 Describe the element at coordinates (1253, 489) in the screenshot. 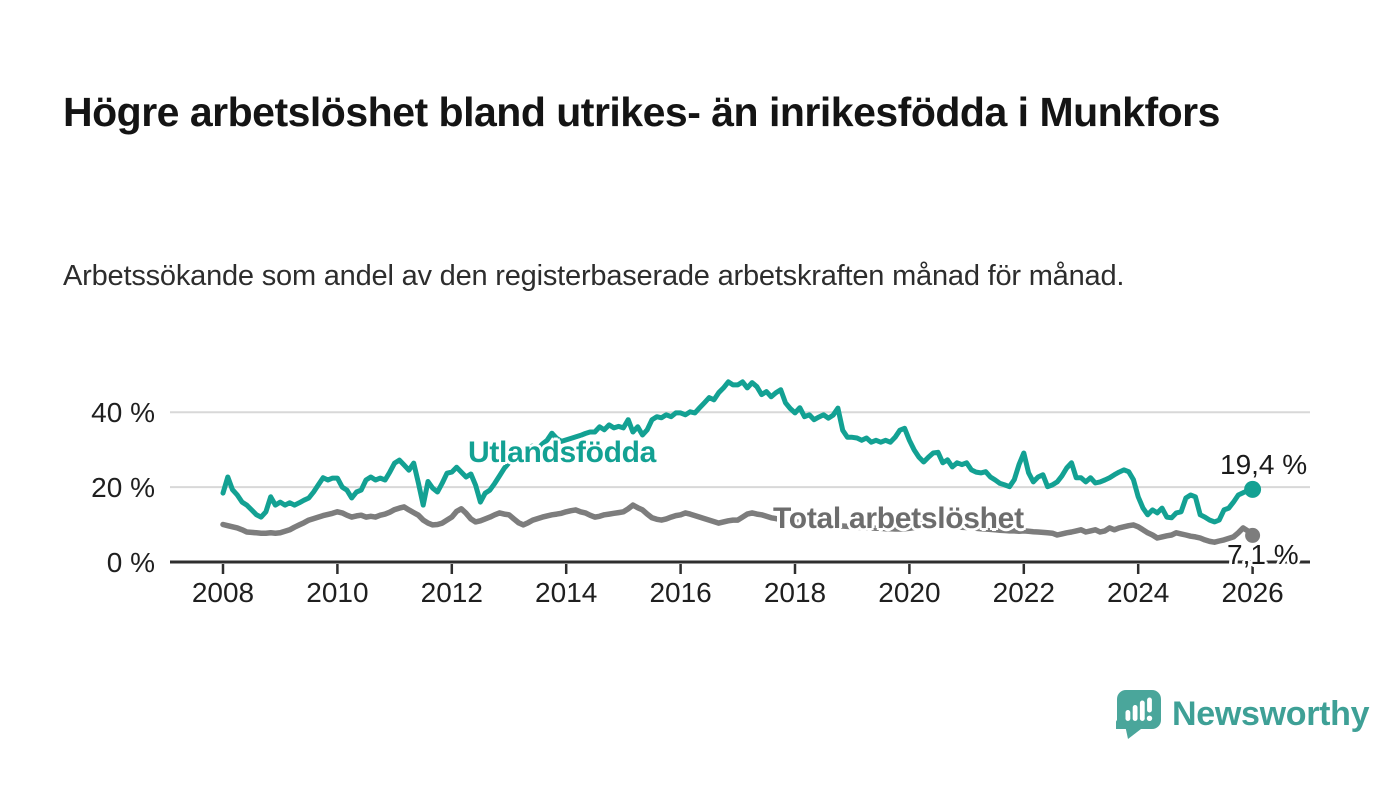

I see `series-end-dot-utlandsfodda` at that location.